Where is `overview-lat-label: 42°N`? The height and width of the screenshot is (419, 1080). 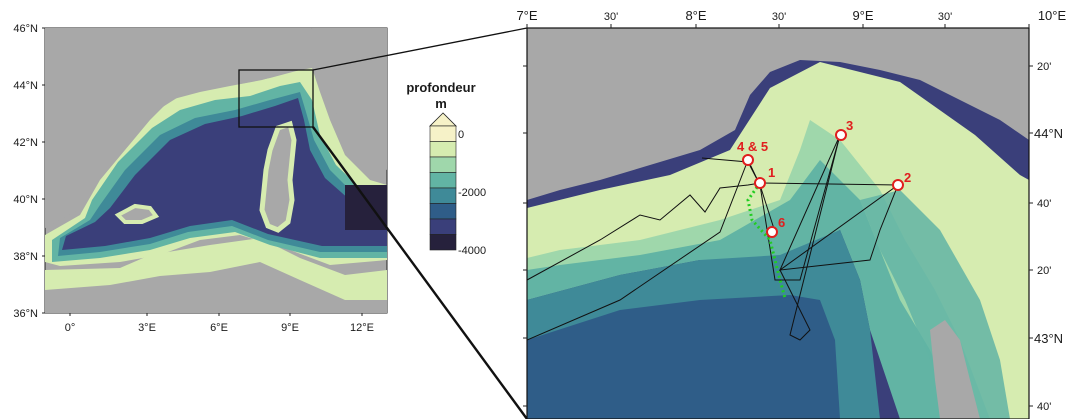 overview-lat-label: 42°N is located at coordinates (25, 143).